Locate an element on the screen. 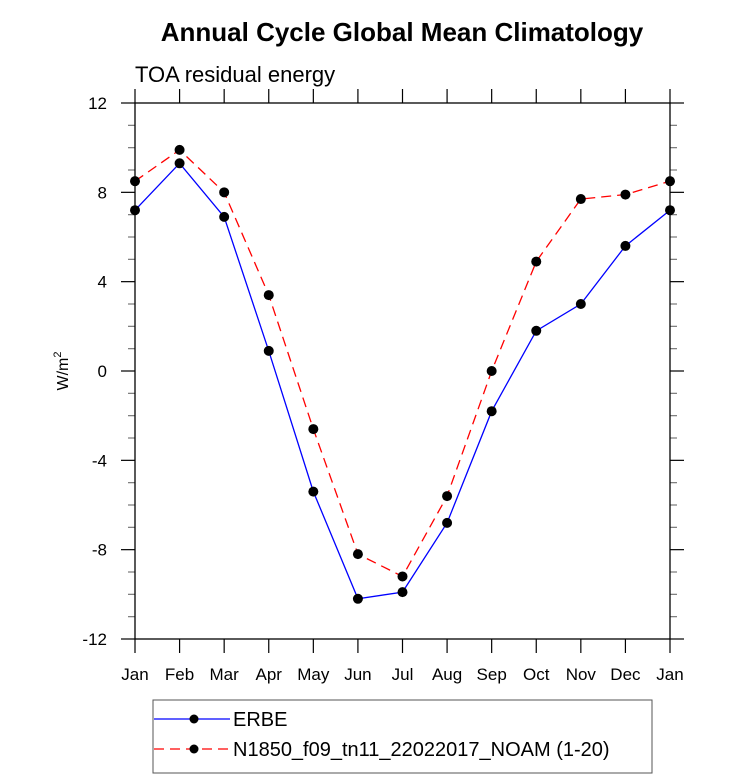 Image resolution: width=733 pixels, height=778 pixels. y-tick-label: -8 is located at coordinates (99, 550).